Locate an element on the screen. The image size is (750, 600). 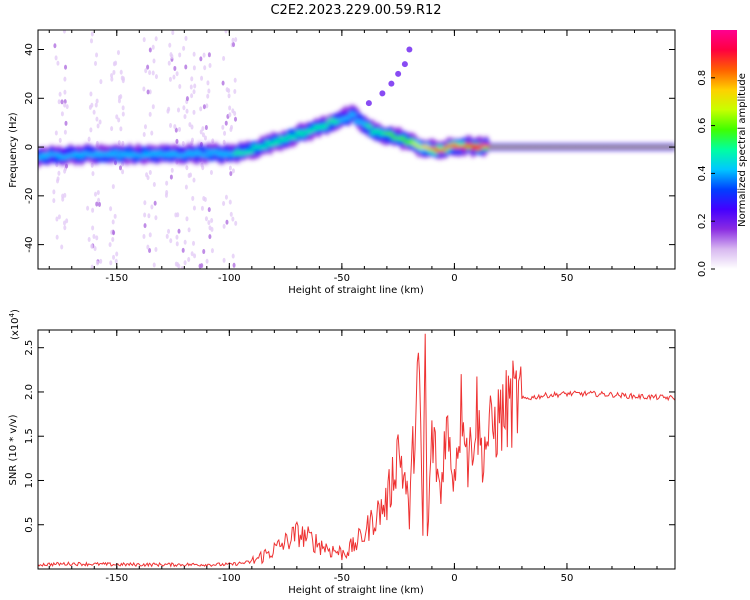
colorbar-tick-label: 0.2 is located at coordinates (702, 221).